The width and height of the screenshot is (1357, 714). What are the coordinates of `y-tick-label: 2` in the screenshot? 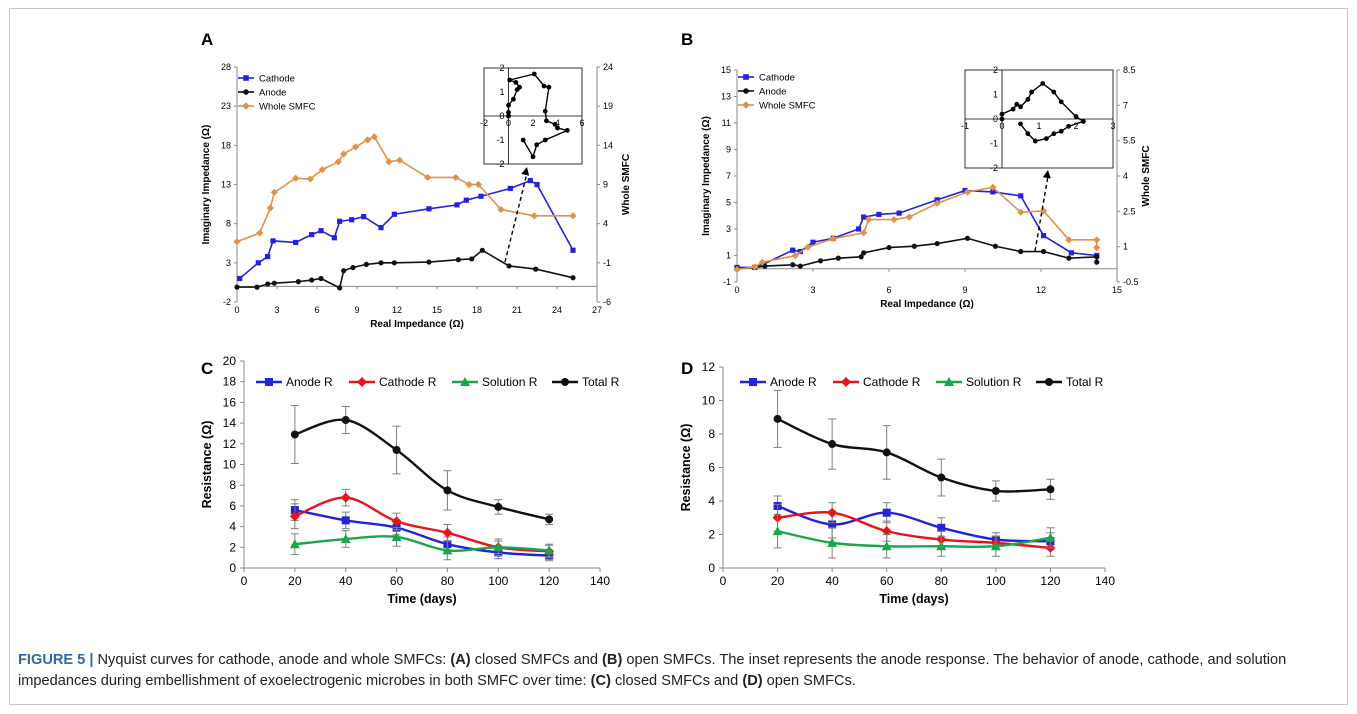 It's located at (711, 535).